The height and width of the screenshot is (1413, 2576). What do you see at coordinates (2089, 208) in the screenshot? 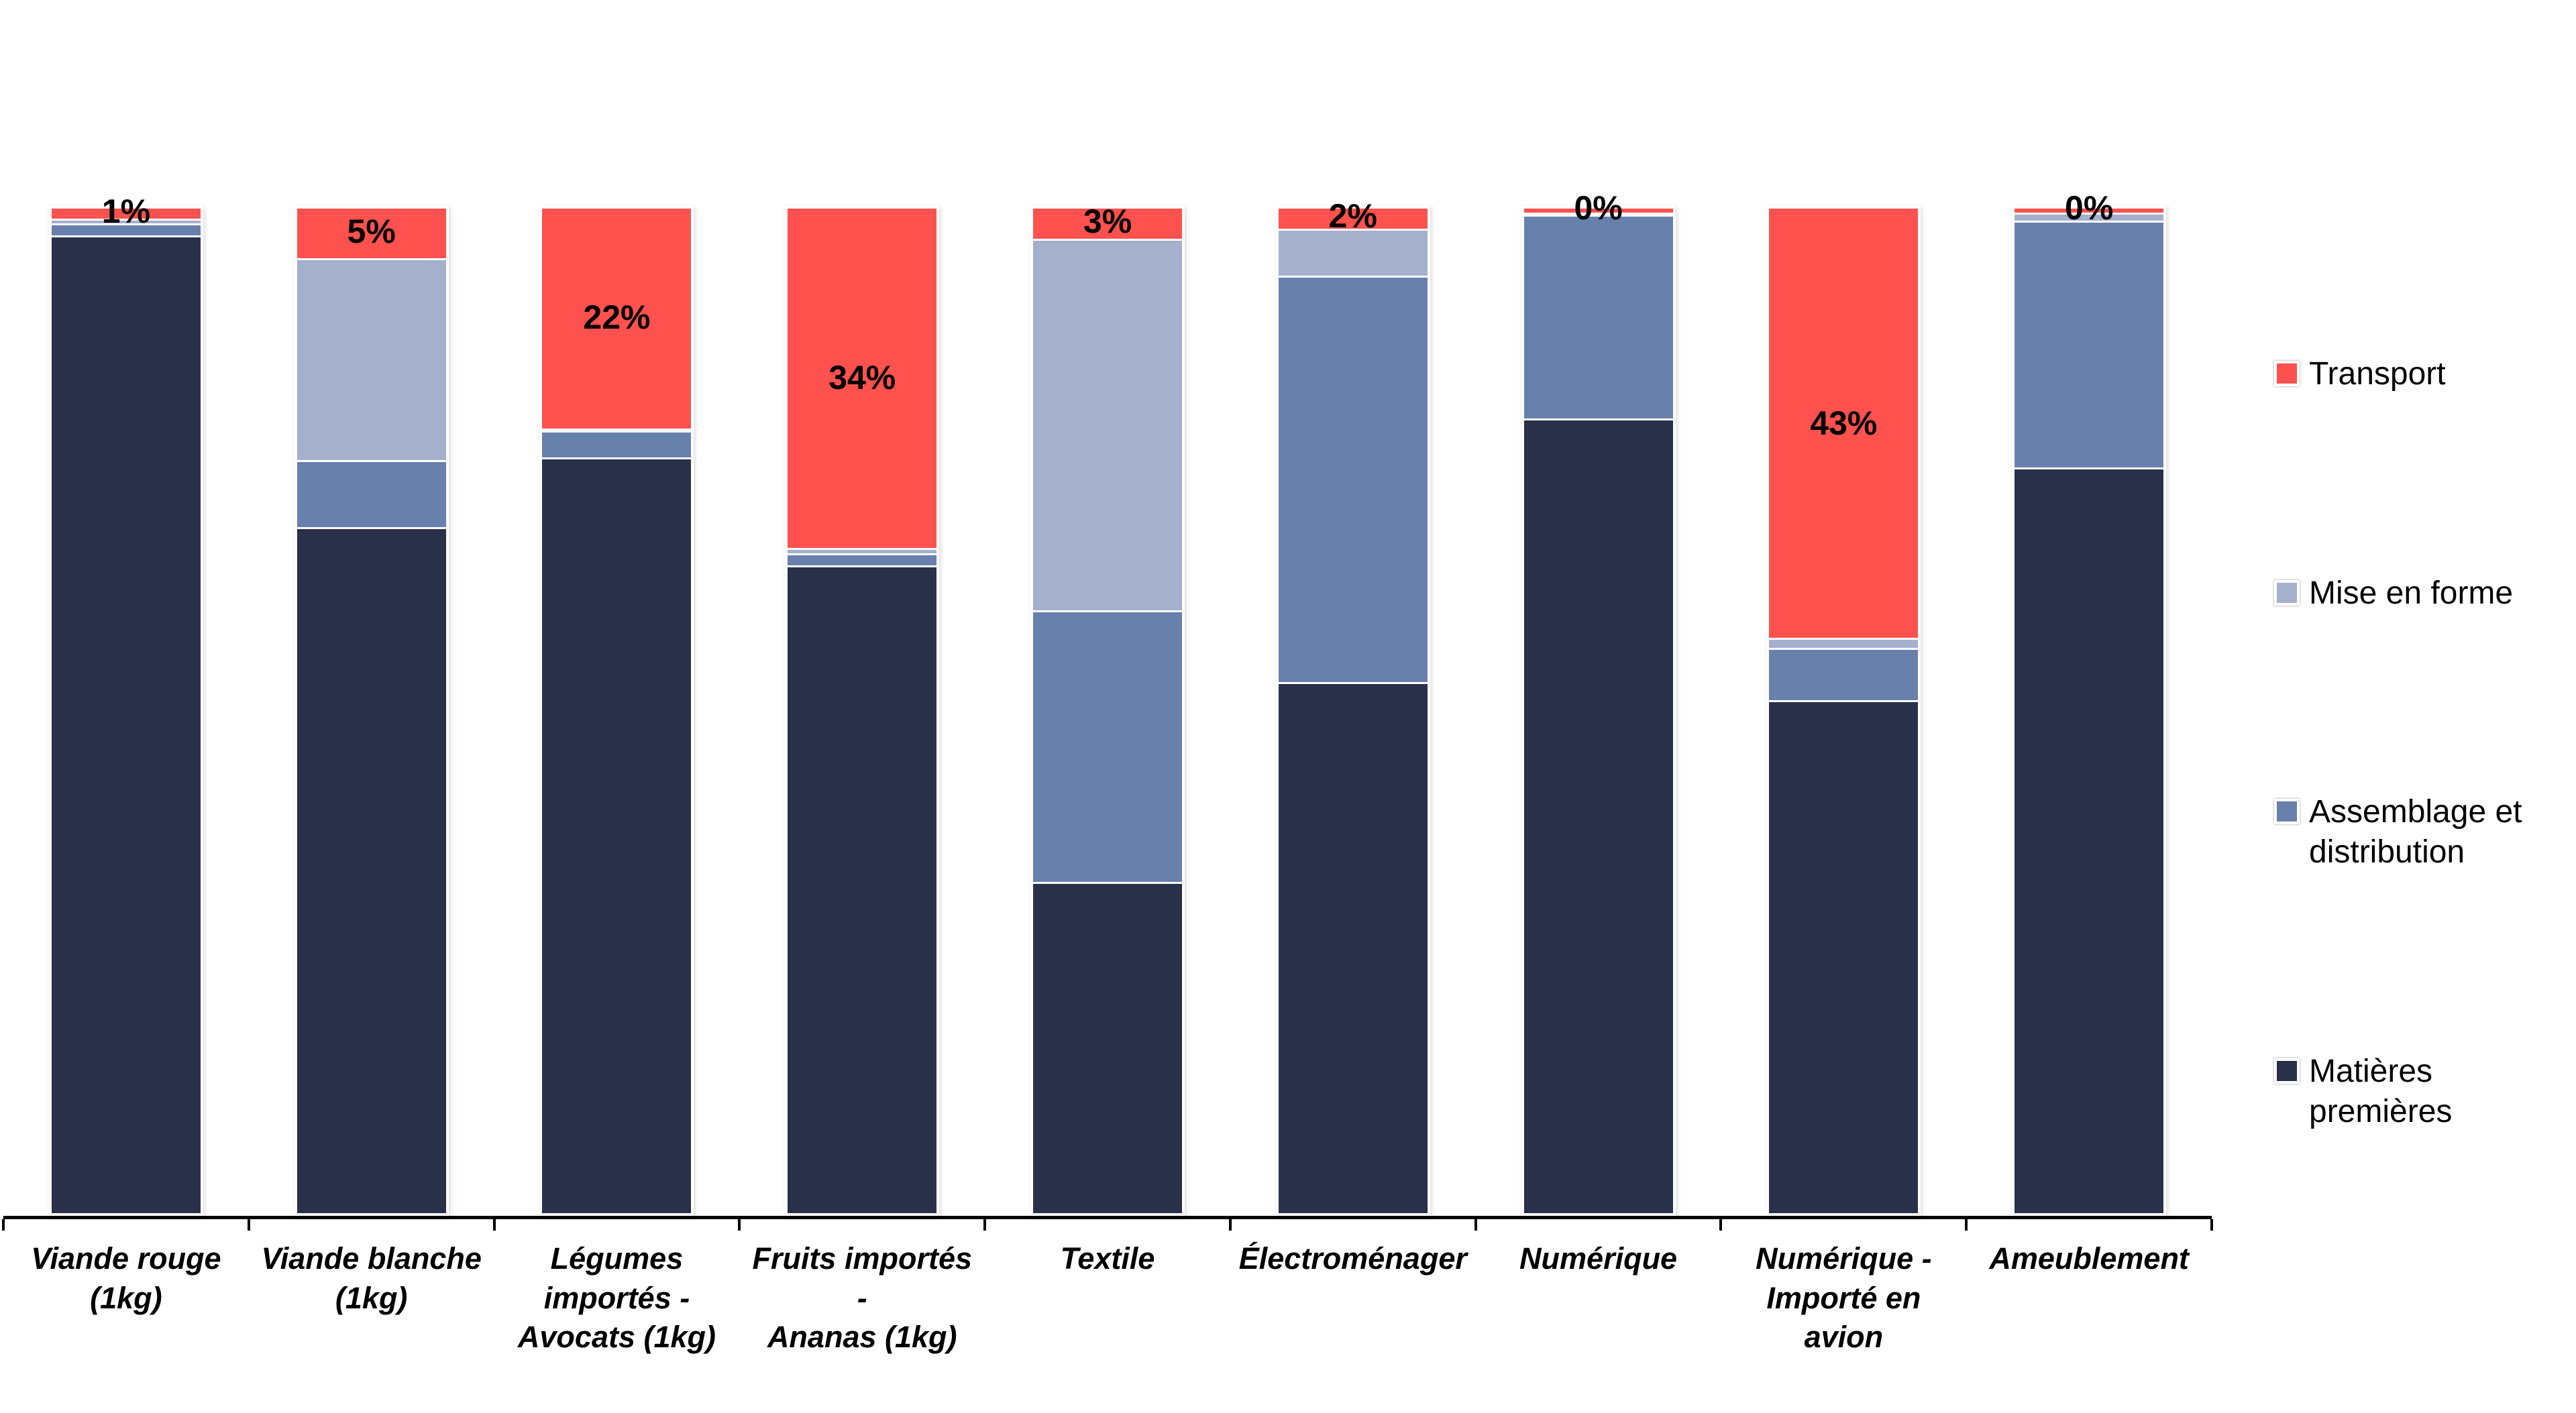
I see `data-label-9: 0%` at bounding box center [2089, 208].